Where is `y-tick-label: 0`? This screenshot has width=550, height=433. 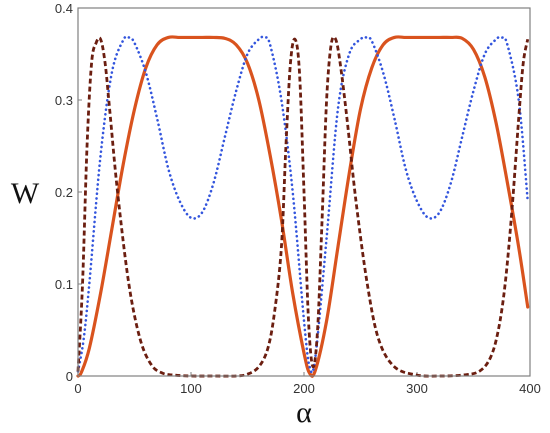
y-tick-label: 0 is located at coordinates (69, 376).